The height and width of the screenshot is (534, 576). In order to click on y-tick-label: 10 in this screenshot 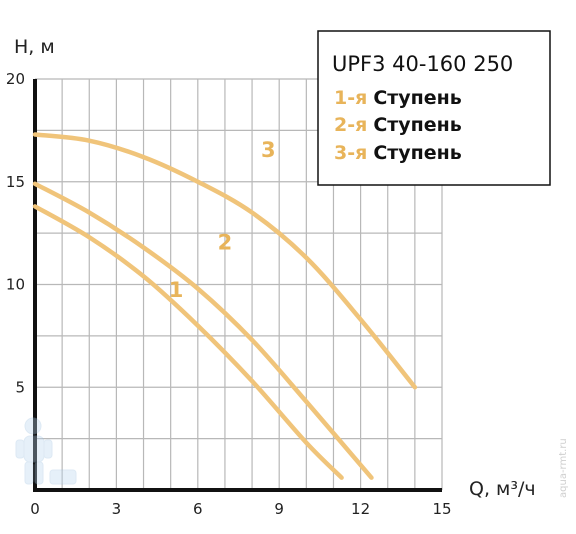, I will do `click(15, 285)`.